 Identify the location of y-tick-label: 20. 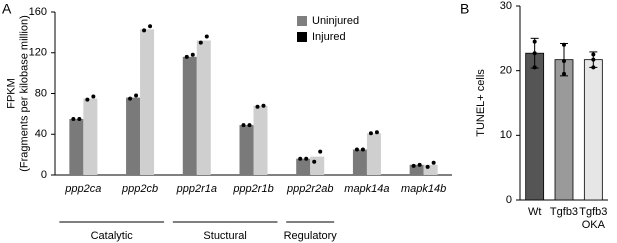
(506, 71).